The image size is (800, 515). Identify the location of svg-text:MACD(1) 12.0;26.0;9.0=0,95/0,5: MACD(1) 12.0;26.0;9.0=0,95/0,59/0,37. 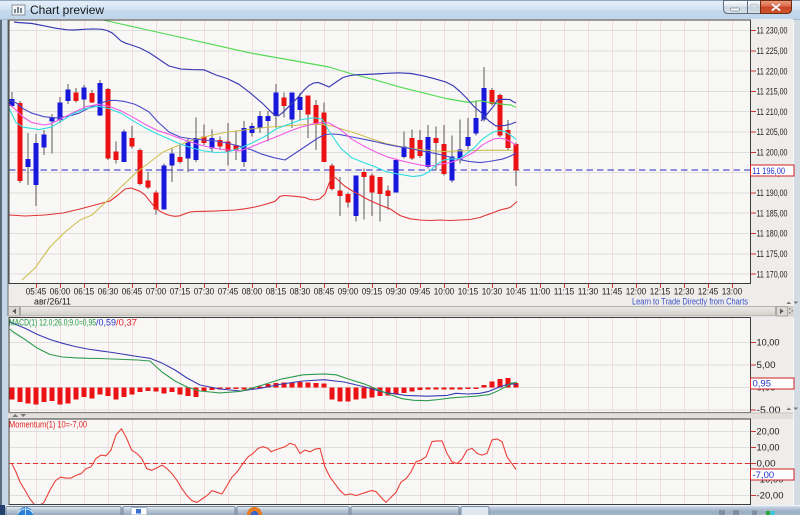
(73, 323).